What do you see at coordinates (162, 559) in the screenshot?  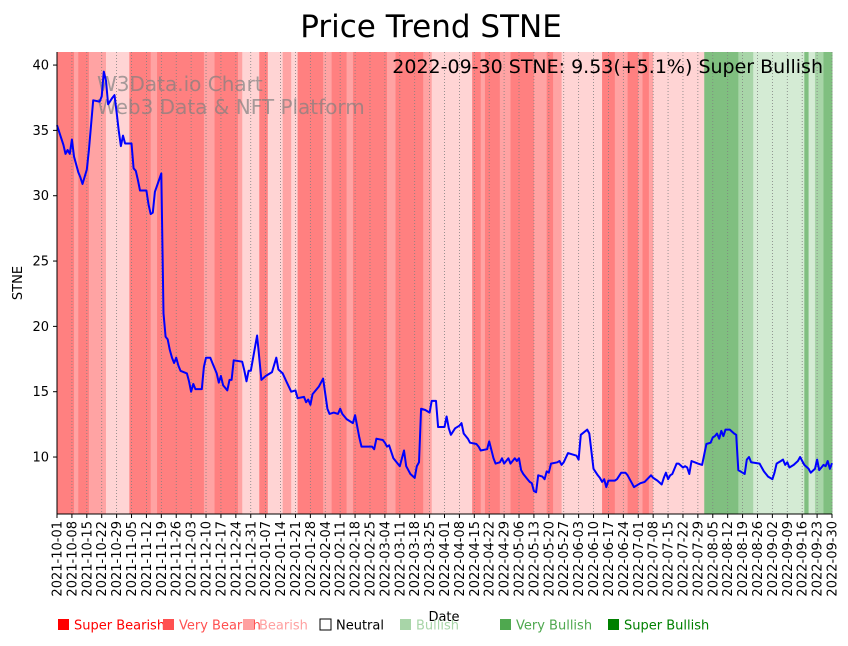 I see `x-tick-label: 2021-11-19` at bounding box center [162, 559].